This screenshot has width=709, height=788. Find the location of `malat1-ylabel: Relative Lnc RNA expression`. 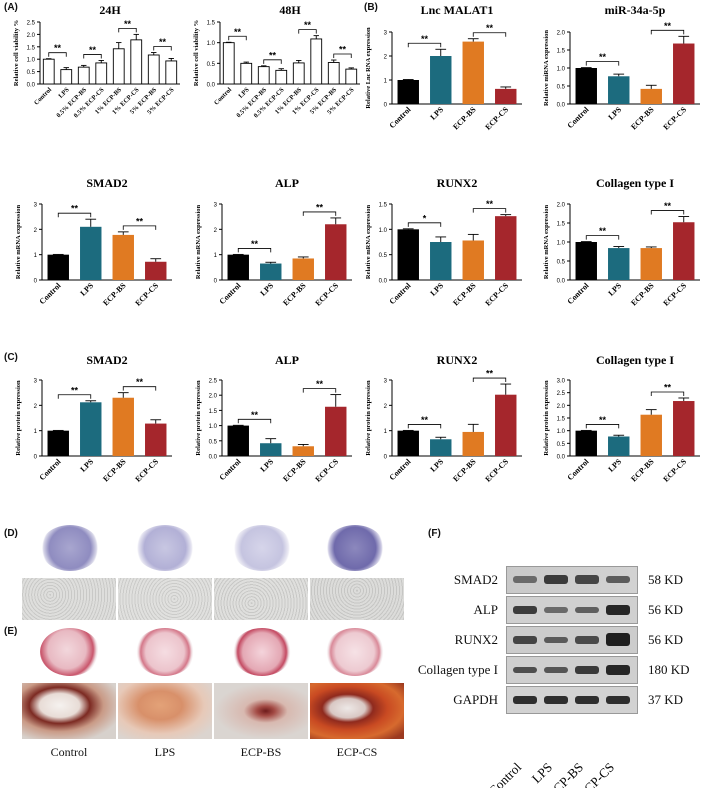

malat1-ylabel: Relative Lnc RNA expression is located at coordinates (368, 68).